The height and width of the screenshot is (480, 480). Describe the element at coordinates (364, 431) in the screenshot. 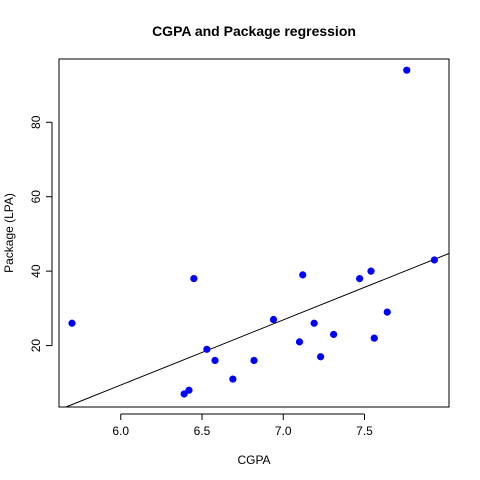

I see `x-tick-label: 7.5` at that location.